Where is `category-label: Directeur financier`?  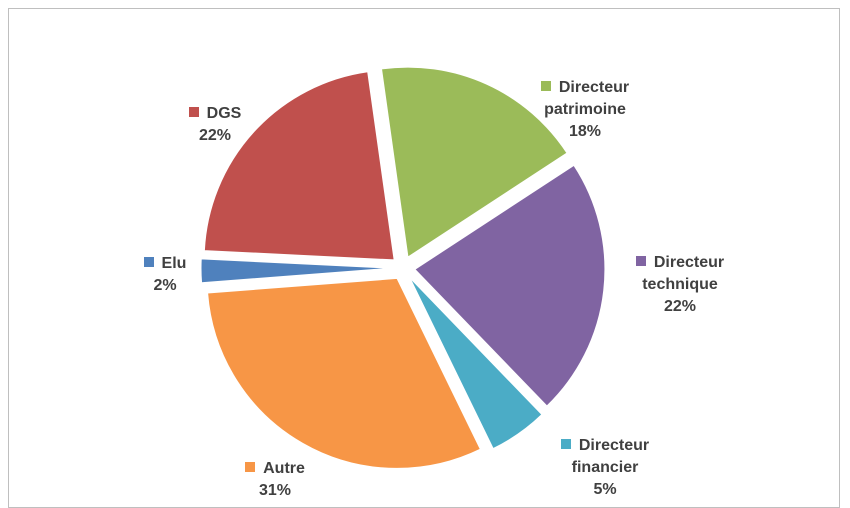
category-label: Directeur financier is located at coordinates (610, 456).